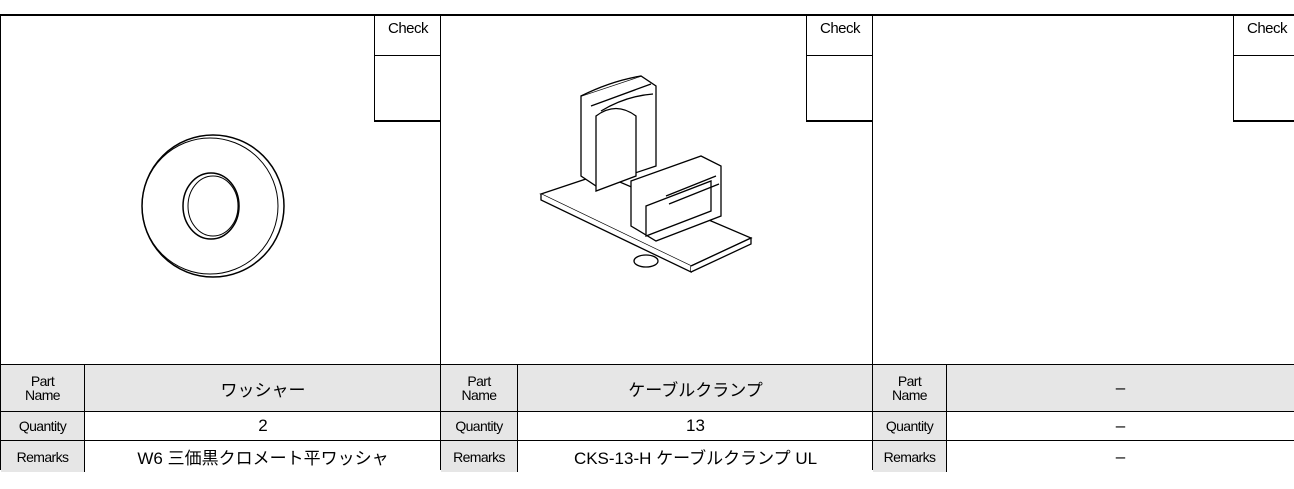 The image size is (1294, 489). Describe the element at coordinates (657, 426) in the screenshot. I see `quantity-row: Quantity 13` at that location.